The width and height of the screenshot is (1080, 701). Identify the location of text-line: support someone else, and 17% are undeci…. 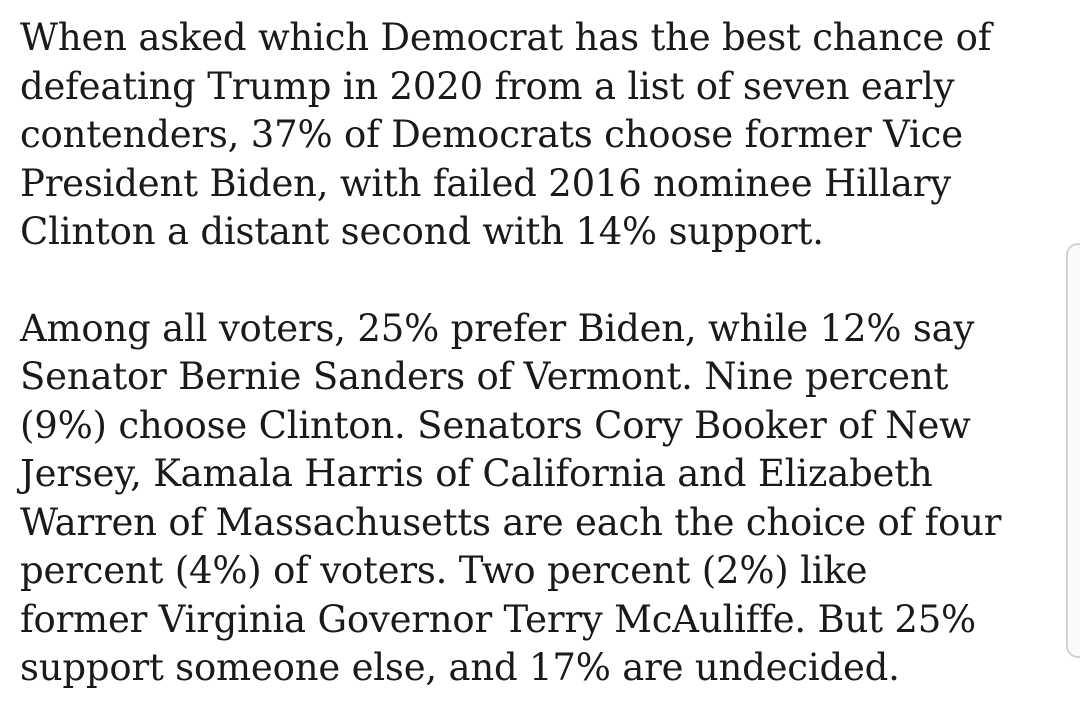
(460, 667).